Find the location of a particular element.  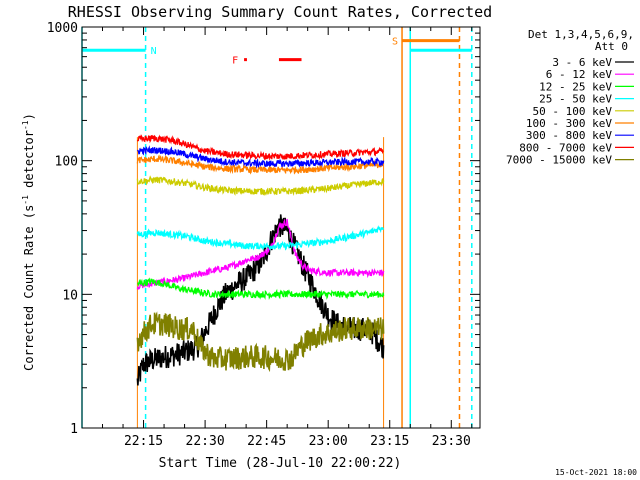

legend-label: 7000 - 15000 keV is located at coordinates (559, 160).